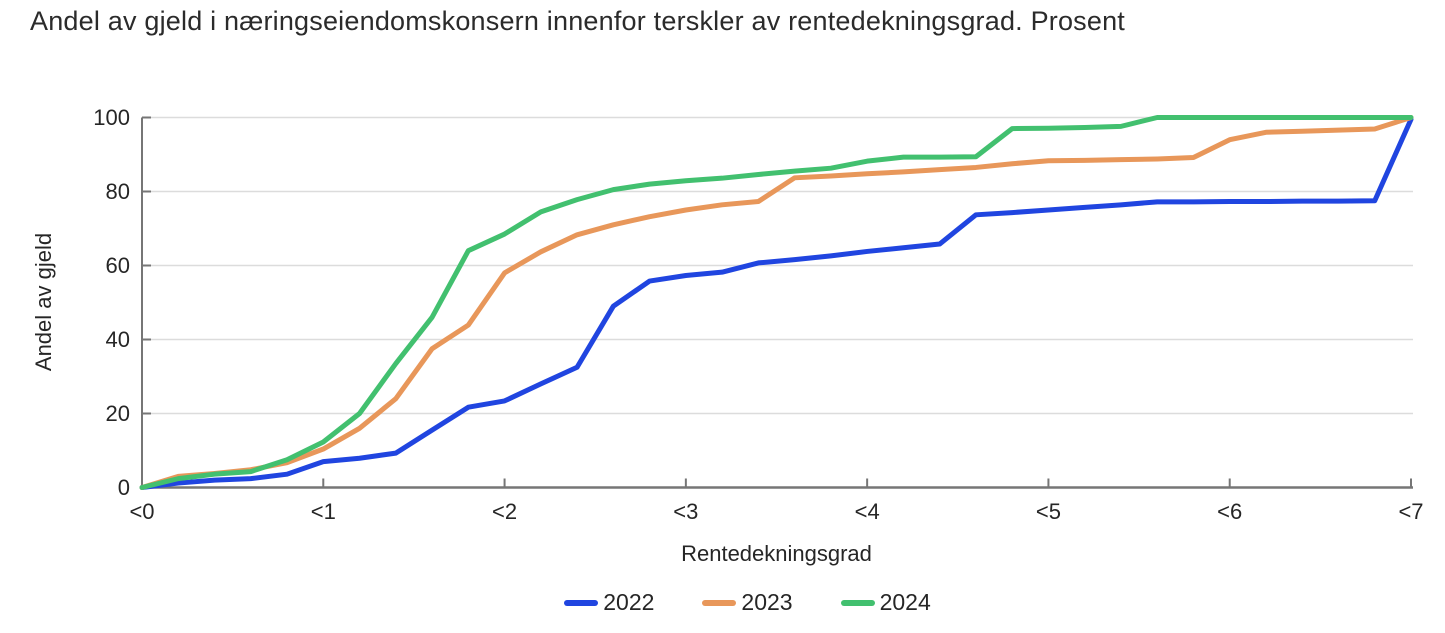  I want to click on legend: 2022 2023 2024, so click(722, 602).